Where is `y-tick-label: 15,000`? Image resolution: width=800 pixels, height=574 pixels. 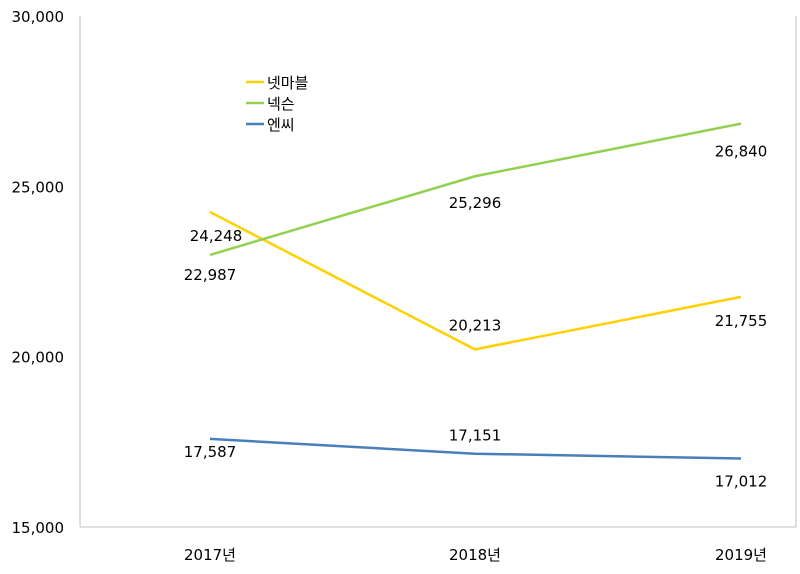 y-tick-label: 15,000 is located at coordinates (38, 528).